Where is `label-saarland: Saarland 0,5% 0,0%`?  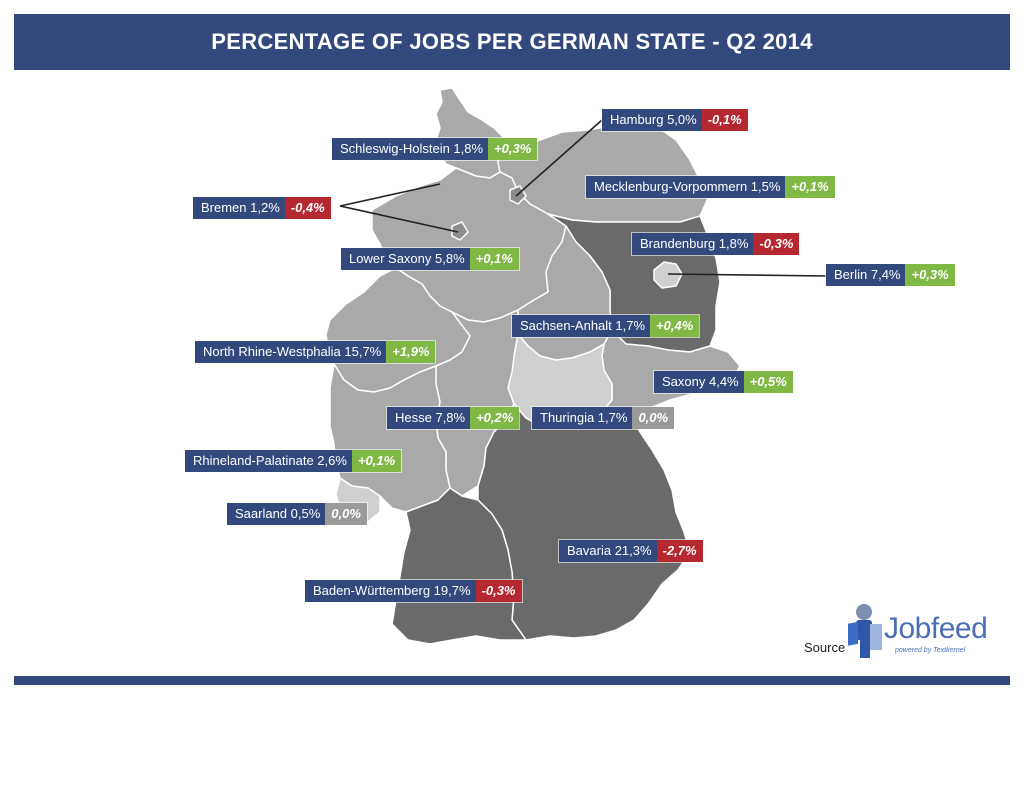
label-saarland: Saarland 0,5% 0,0% is located at coordinates (297, 514).